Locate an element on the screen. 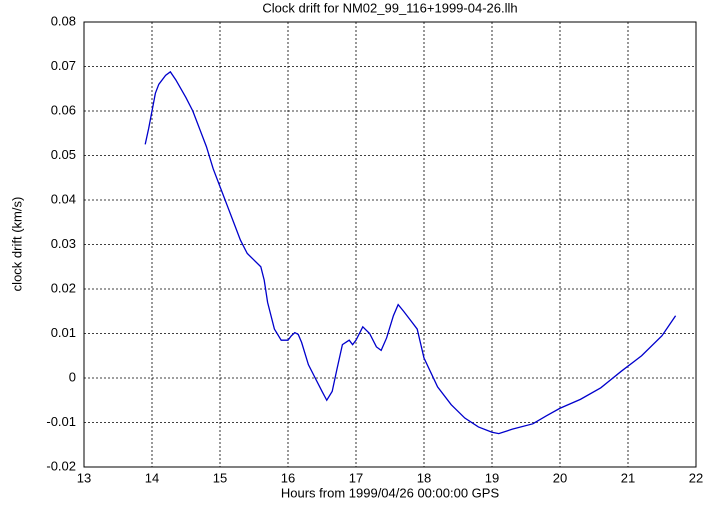 This screenshot has height=505, width=721. x-tick-label: 17 is located at coordinates (356, 477).